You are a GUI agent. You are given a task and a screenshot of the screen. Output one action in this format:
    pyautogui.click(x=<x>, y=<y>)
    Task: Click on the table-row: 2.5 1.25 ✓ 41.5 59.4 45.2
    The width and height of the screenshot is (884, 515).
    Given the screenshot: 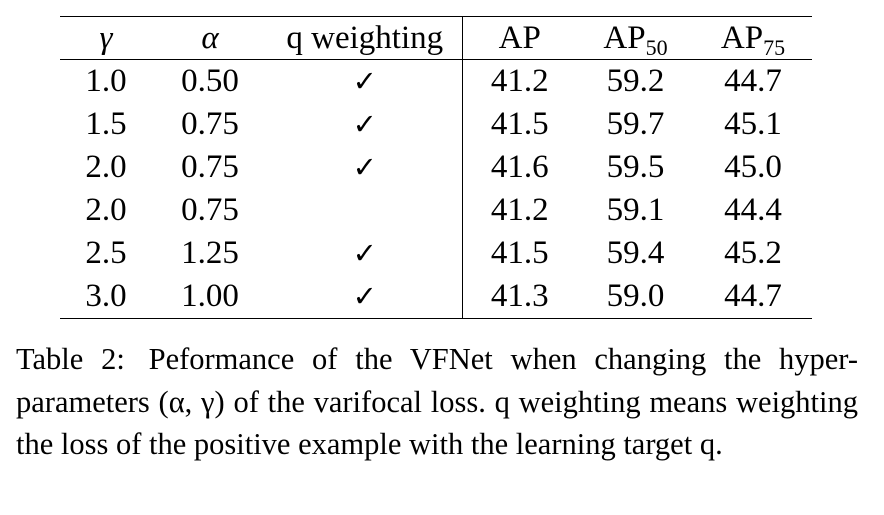 What is the action you would take?
    pyautogui.click(x=436, y=253)
    